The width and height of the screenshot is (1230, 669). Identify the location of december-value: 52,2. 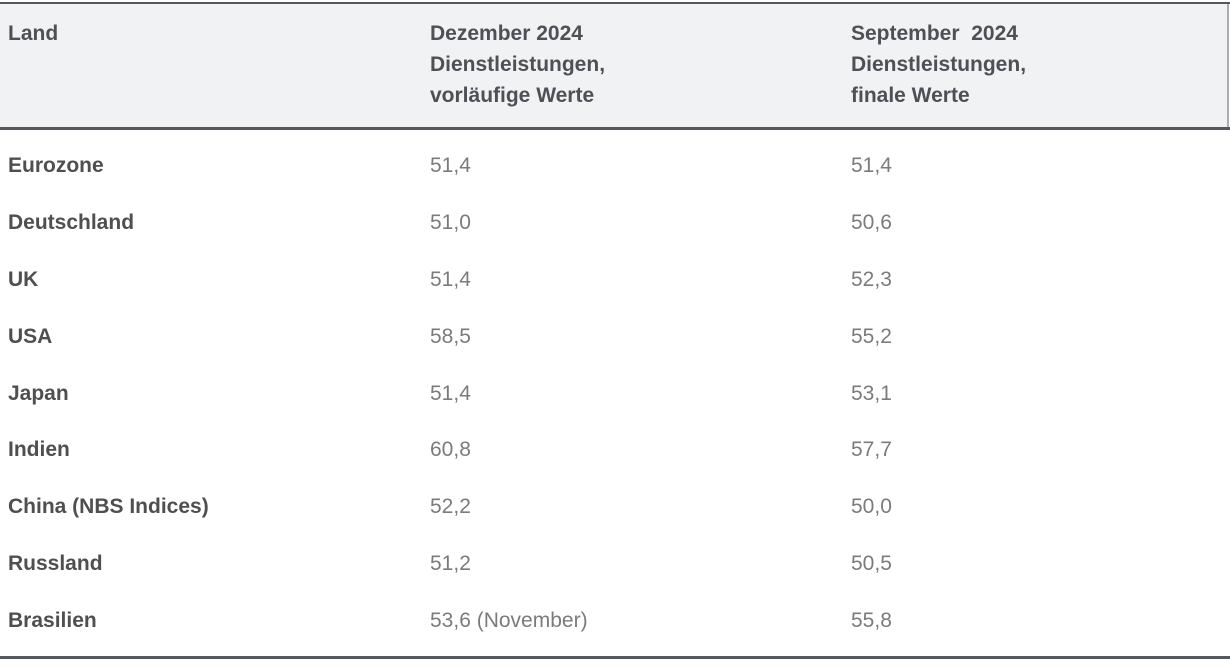
(450, 507).